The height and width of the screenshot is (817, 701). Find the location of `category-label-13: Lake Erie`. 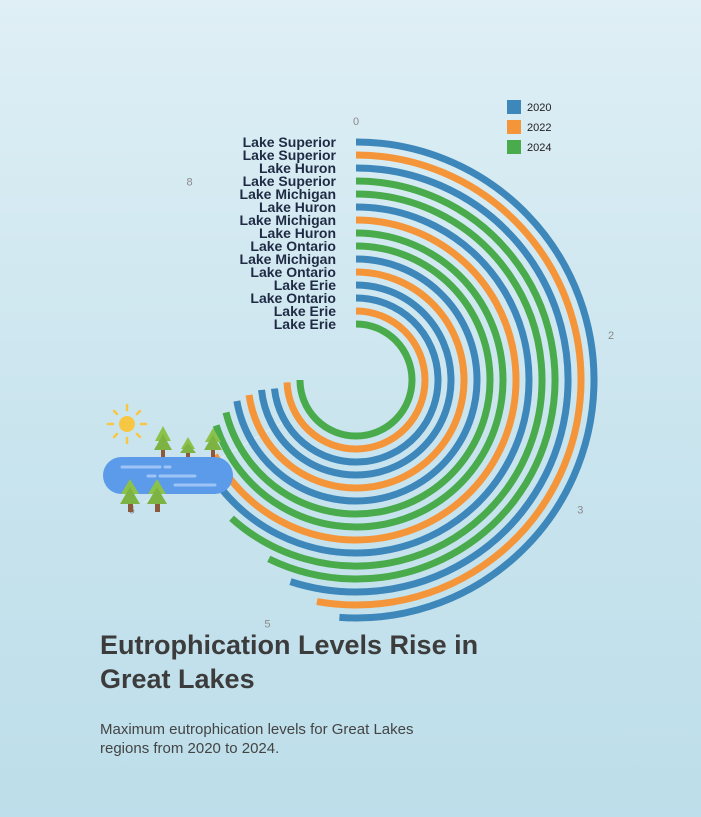

category-label-13: Lake Erie is located at coordinates (305, 311).